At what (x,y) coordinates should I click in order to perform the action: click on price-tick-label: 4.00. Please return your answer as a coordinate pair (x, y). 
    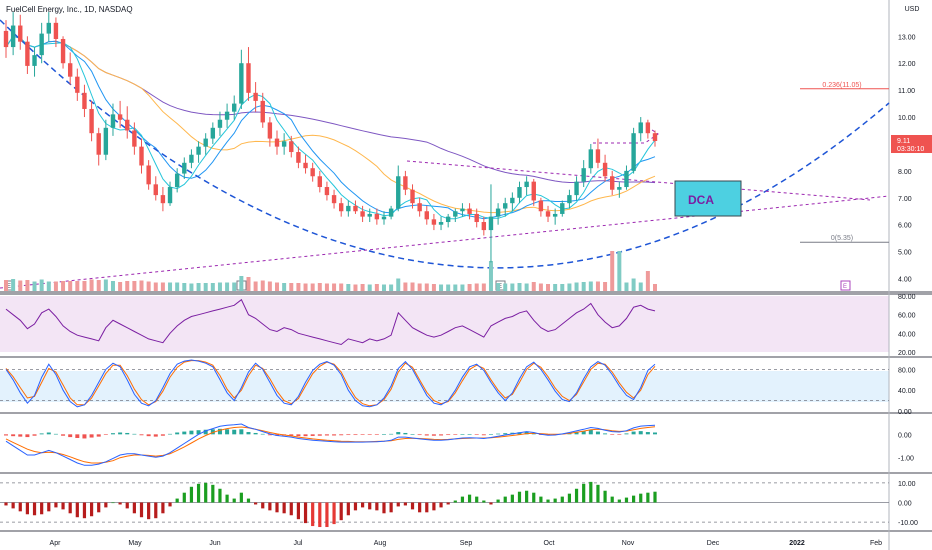
    Looking at the image, I should click on (905, 280).